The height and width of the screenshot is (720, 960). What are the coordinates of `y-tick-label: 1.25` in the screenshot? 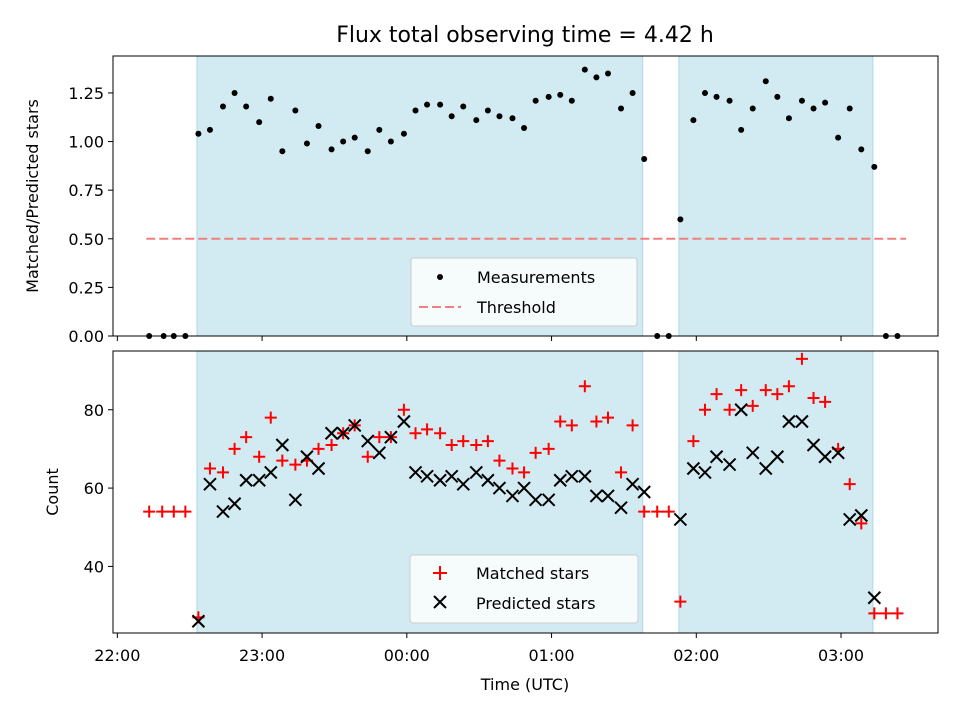 It's located at (86, 93).